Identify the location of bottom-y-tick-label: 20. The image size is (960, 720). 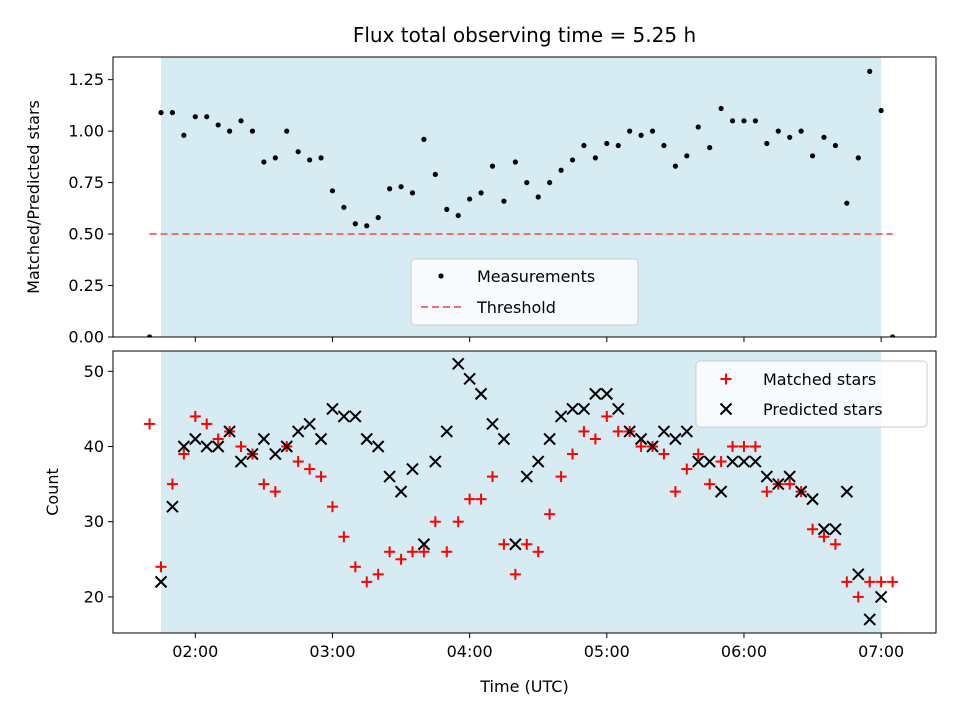
(94, 596).